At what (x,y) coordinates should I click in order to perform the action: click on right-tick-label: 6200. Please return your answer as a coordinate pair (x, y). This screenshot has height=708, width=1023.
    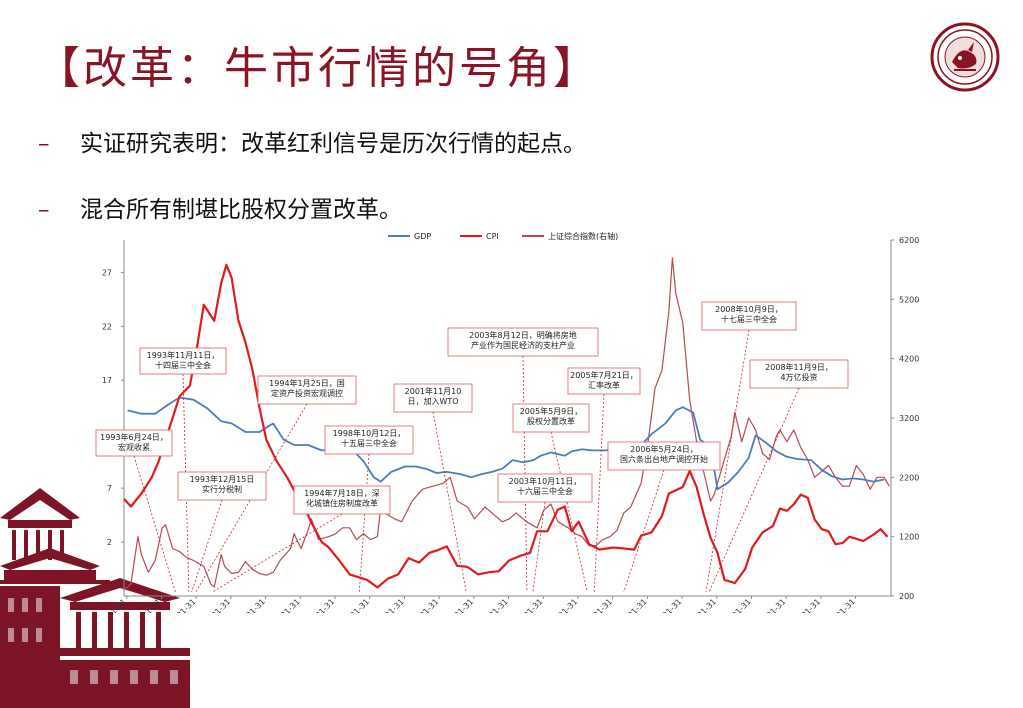
    Looking at the image, I should click on (909, 240).